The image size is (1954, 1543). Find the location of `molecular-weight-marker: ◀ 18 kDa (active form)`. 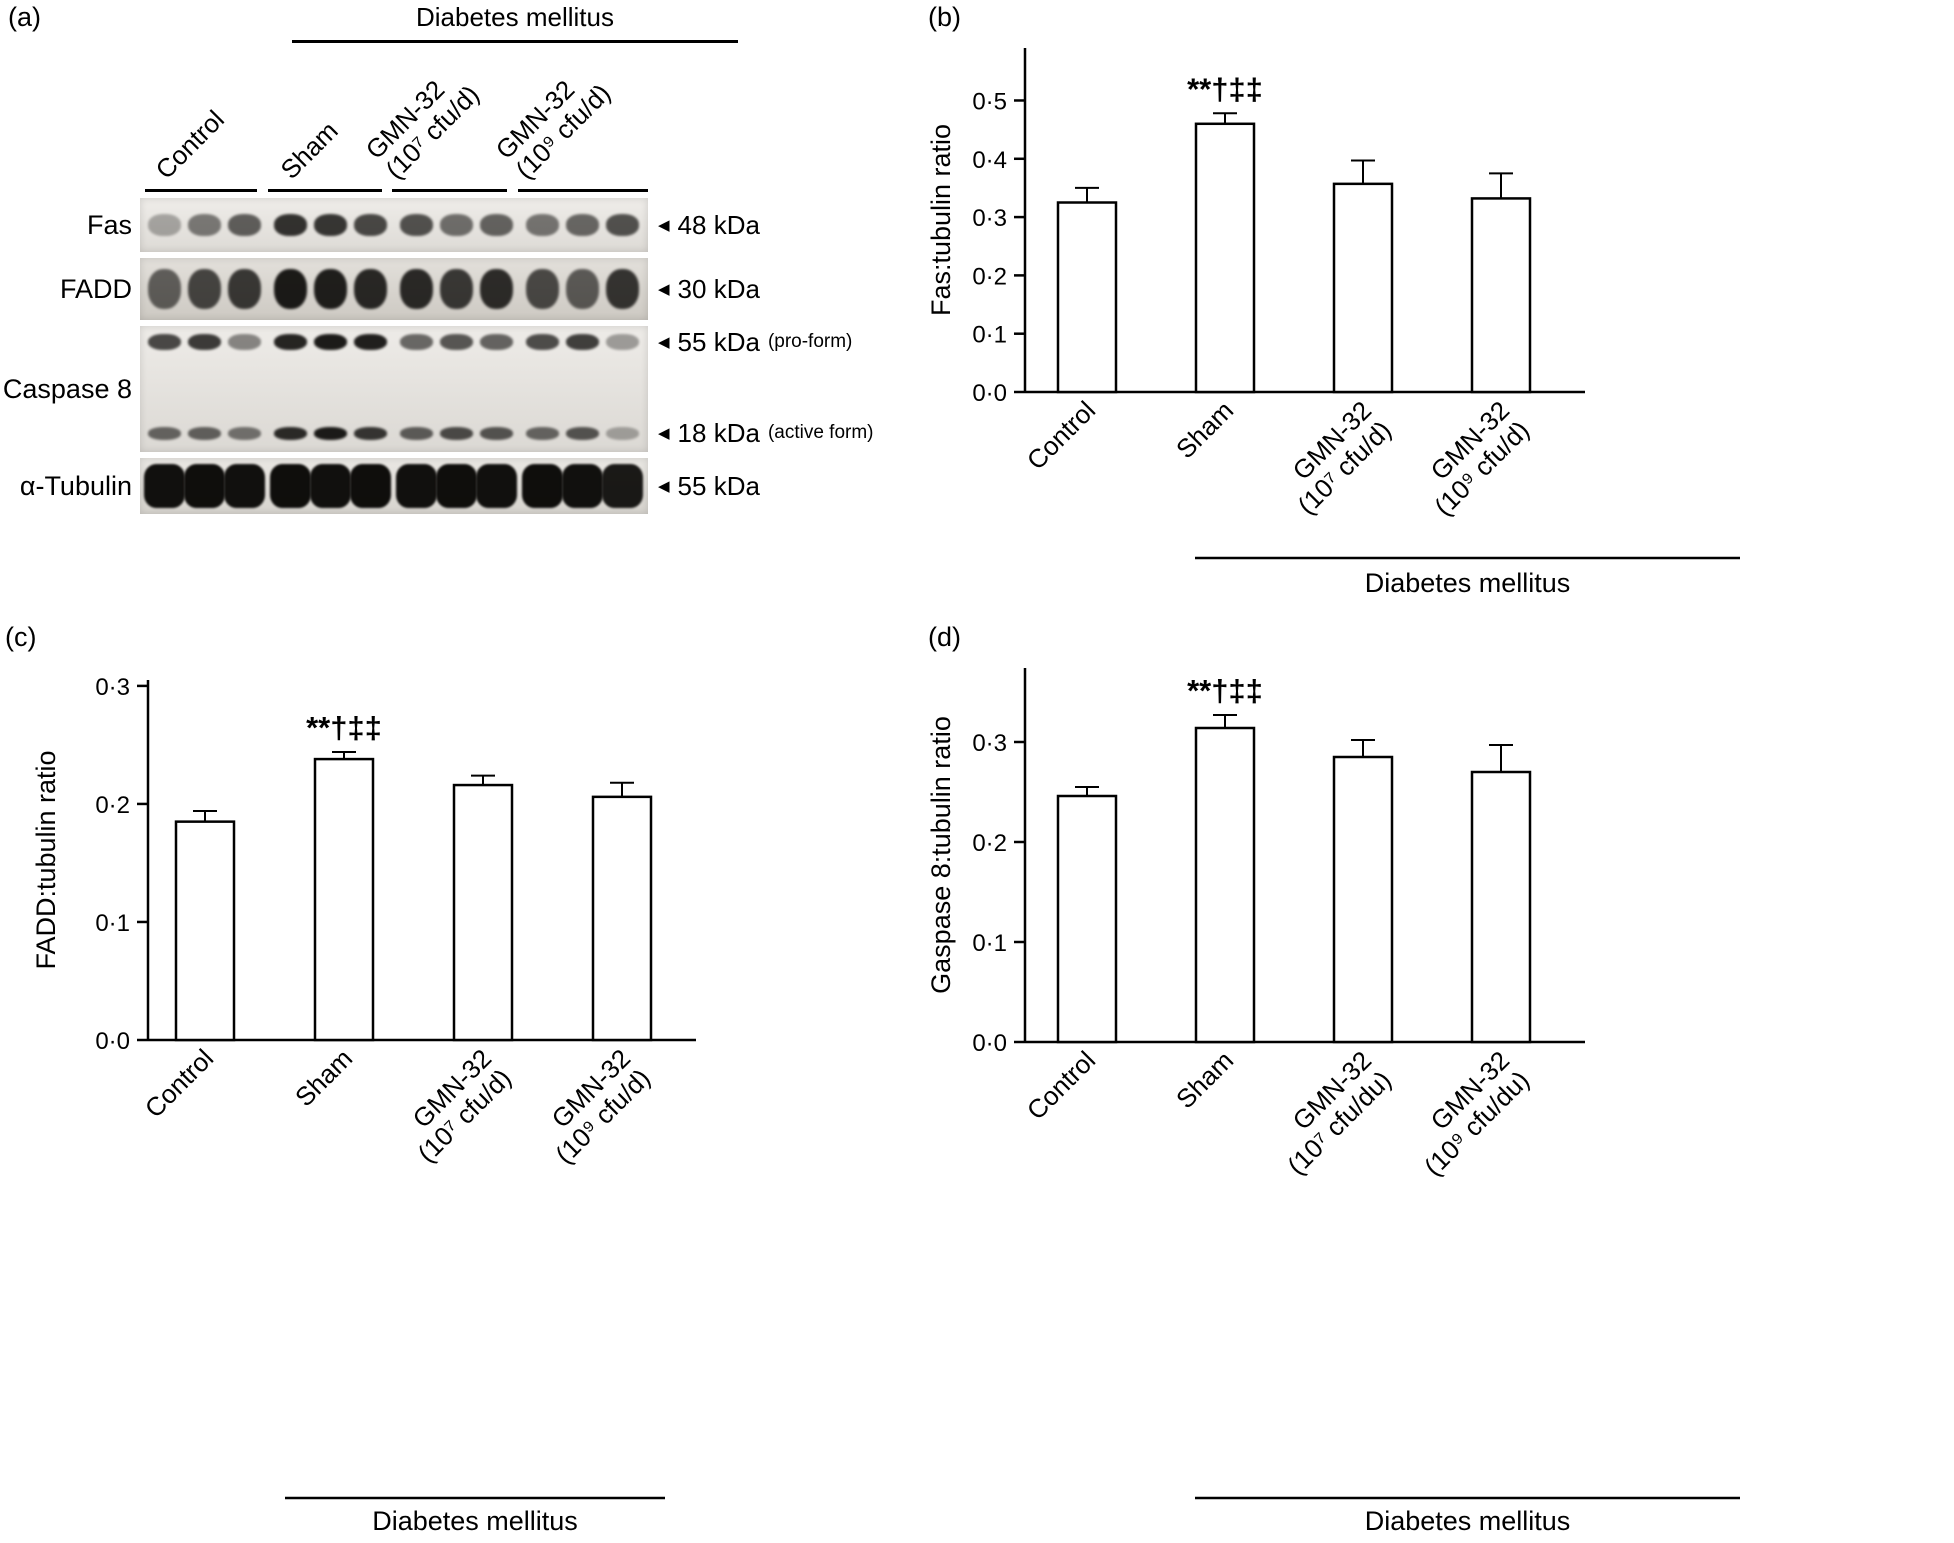

molecular-weight-marker: ◀ 18 kDa (active form) is located at coordinates (766, 433).